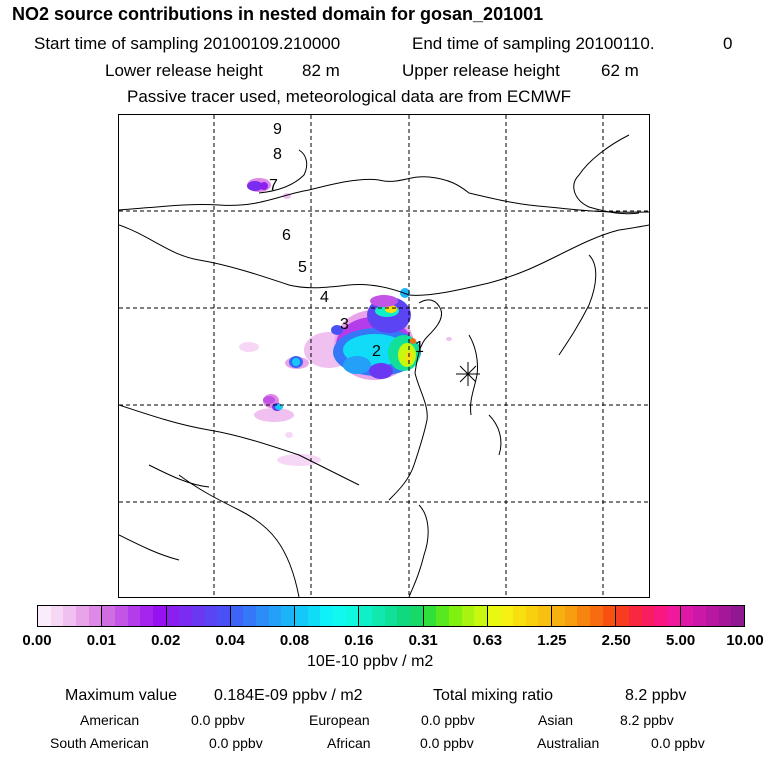 This screenshot has width=768, height=768. What do you see at coordinates (101, 640) in the screenshot?
I see `colorbar-tick-label: 0.01` at bounding box center [101, 640].